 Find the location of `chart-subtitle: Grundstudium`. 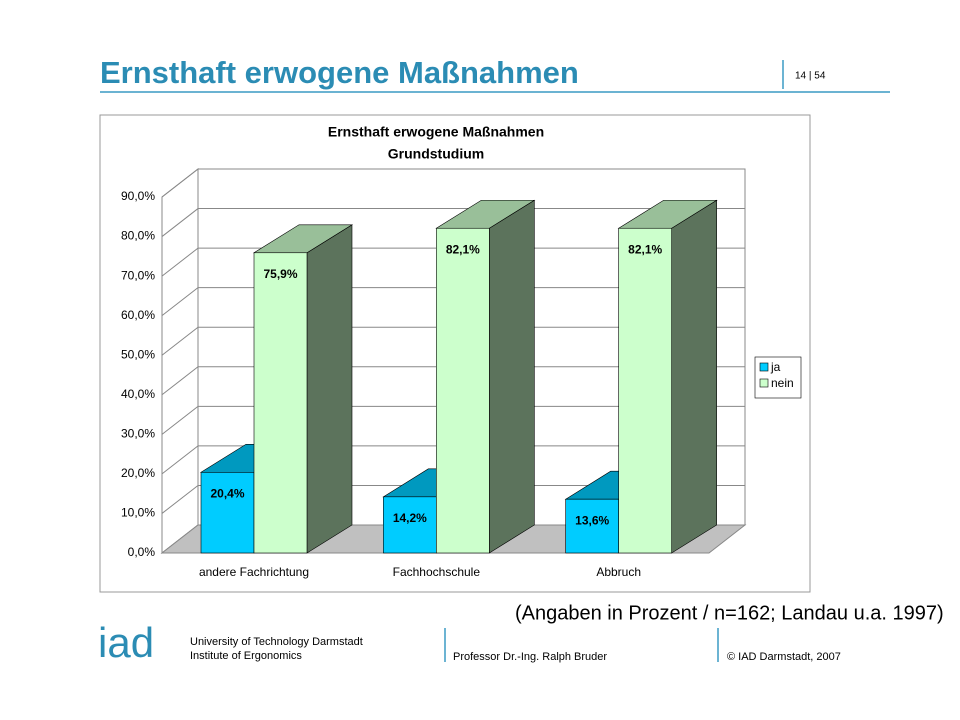

chart-subtitle: Grundstudium is located at coordinates (436, 154).